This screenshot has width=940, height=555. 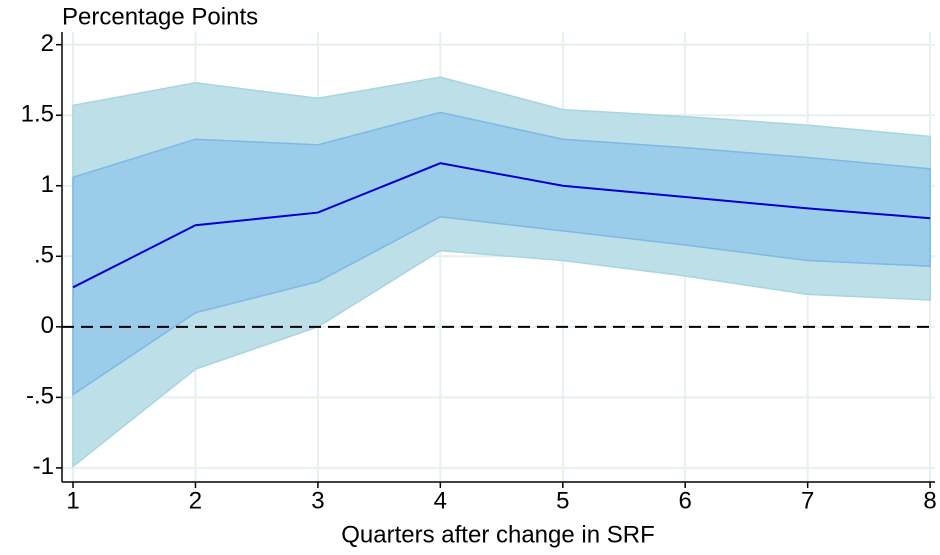 I want to click on x-axis-title: Quarters after change in SRF, so click(x=497, y=534).